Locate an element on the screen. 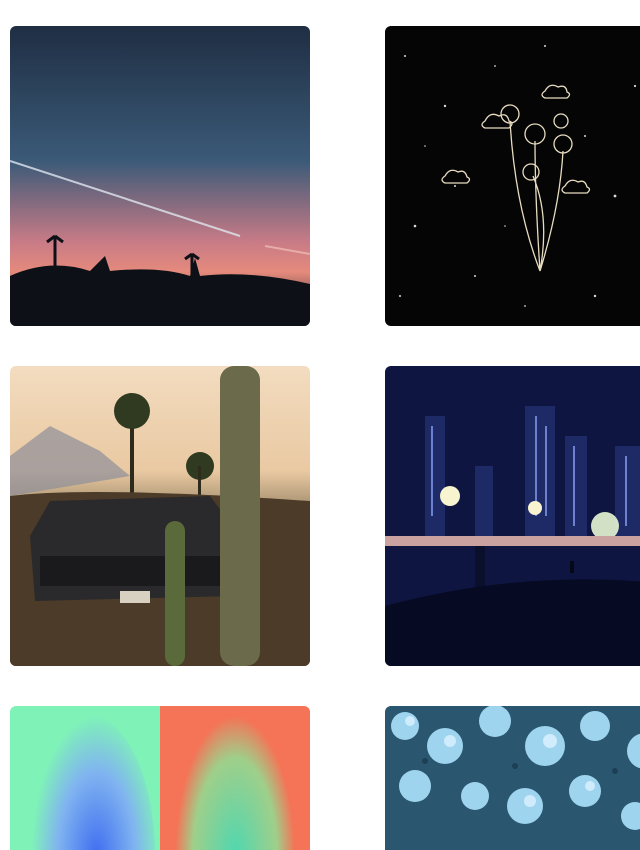  image-tile-starry-flowers is located at coordinates (512, 176).